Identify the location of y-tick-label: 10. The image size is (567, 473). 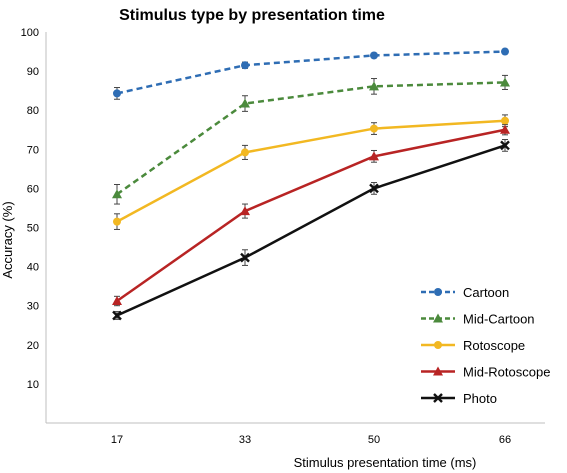
(33, 385).